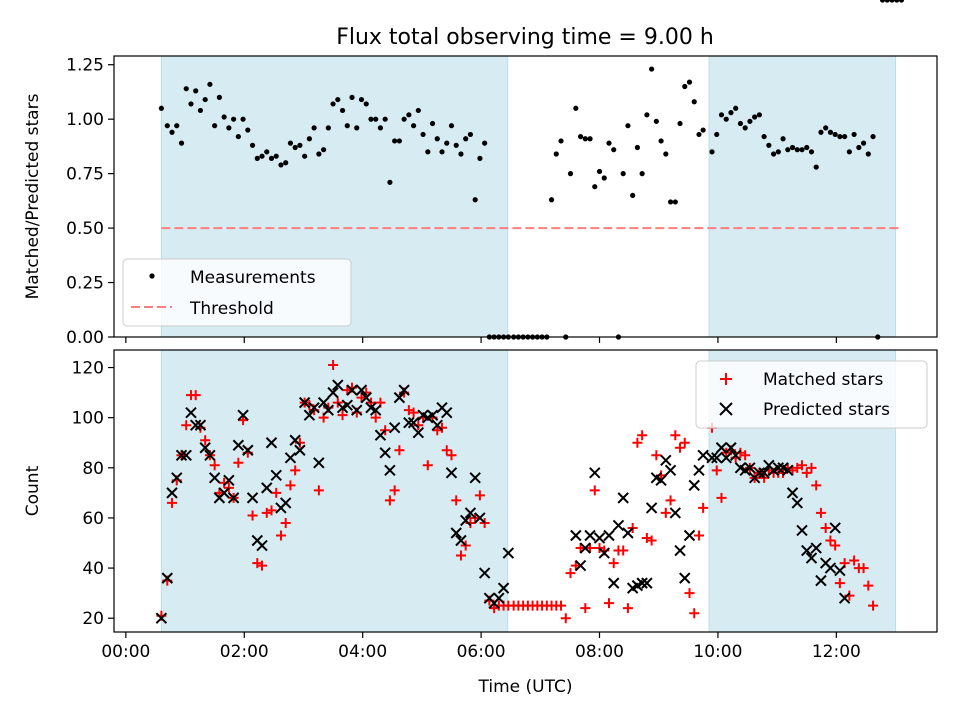 This screenshot has width=960, height=724. What do you see at coordinates (237, 292) in the screenshot?
I see `top-legend-box` at bounding box center [237, 292].